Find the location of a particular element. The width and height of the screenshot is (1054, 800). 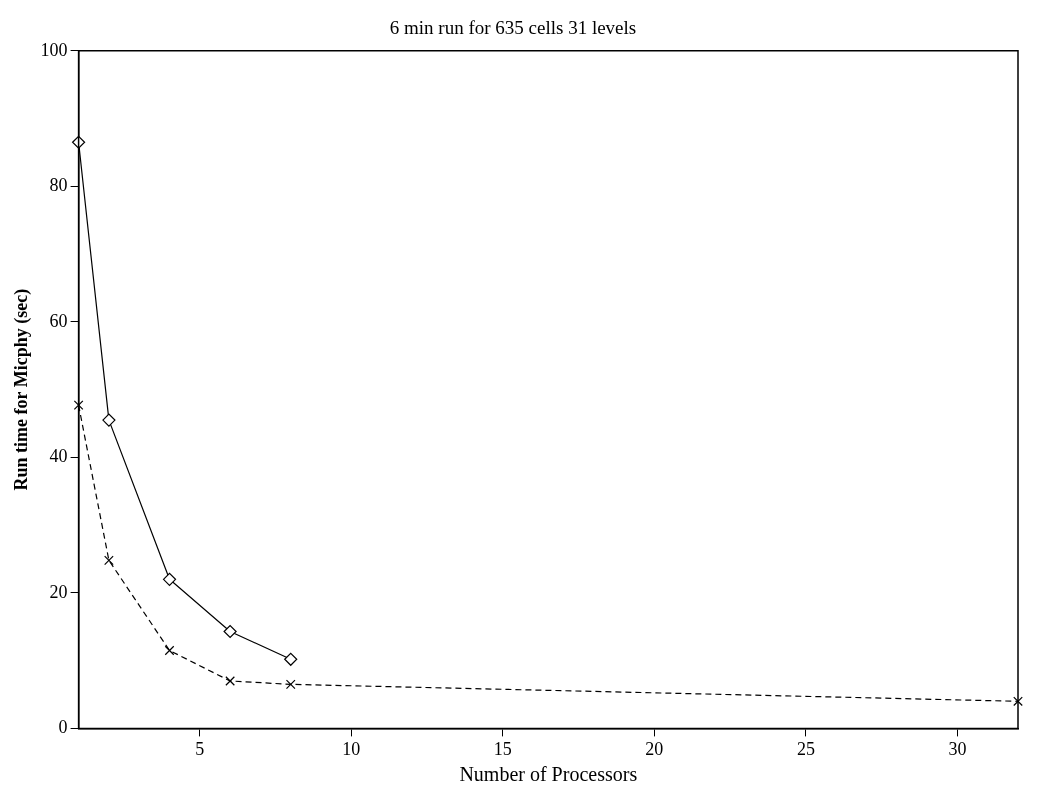

x-tick-label: 30 is located at coordinates (957, 748).